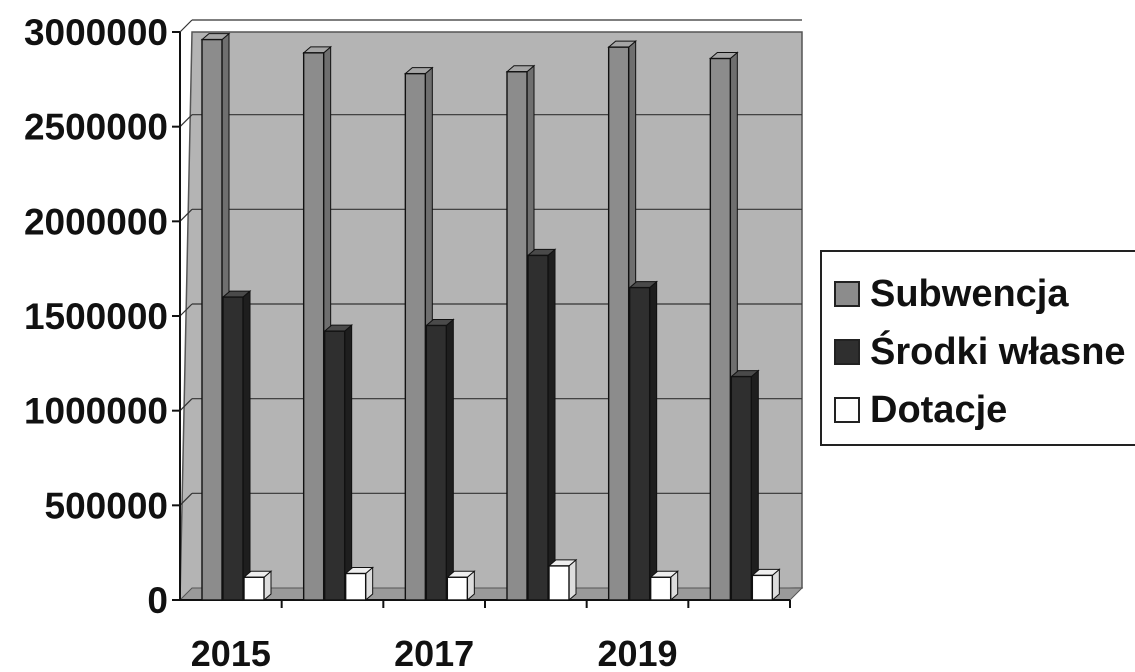 Image resolution: width=1135 pixels, height=672 pixels. Describe the element at coordinates (348, 463) in the screenshot. I see `bar-srodki-wlasne-2016-side` at that location.